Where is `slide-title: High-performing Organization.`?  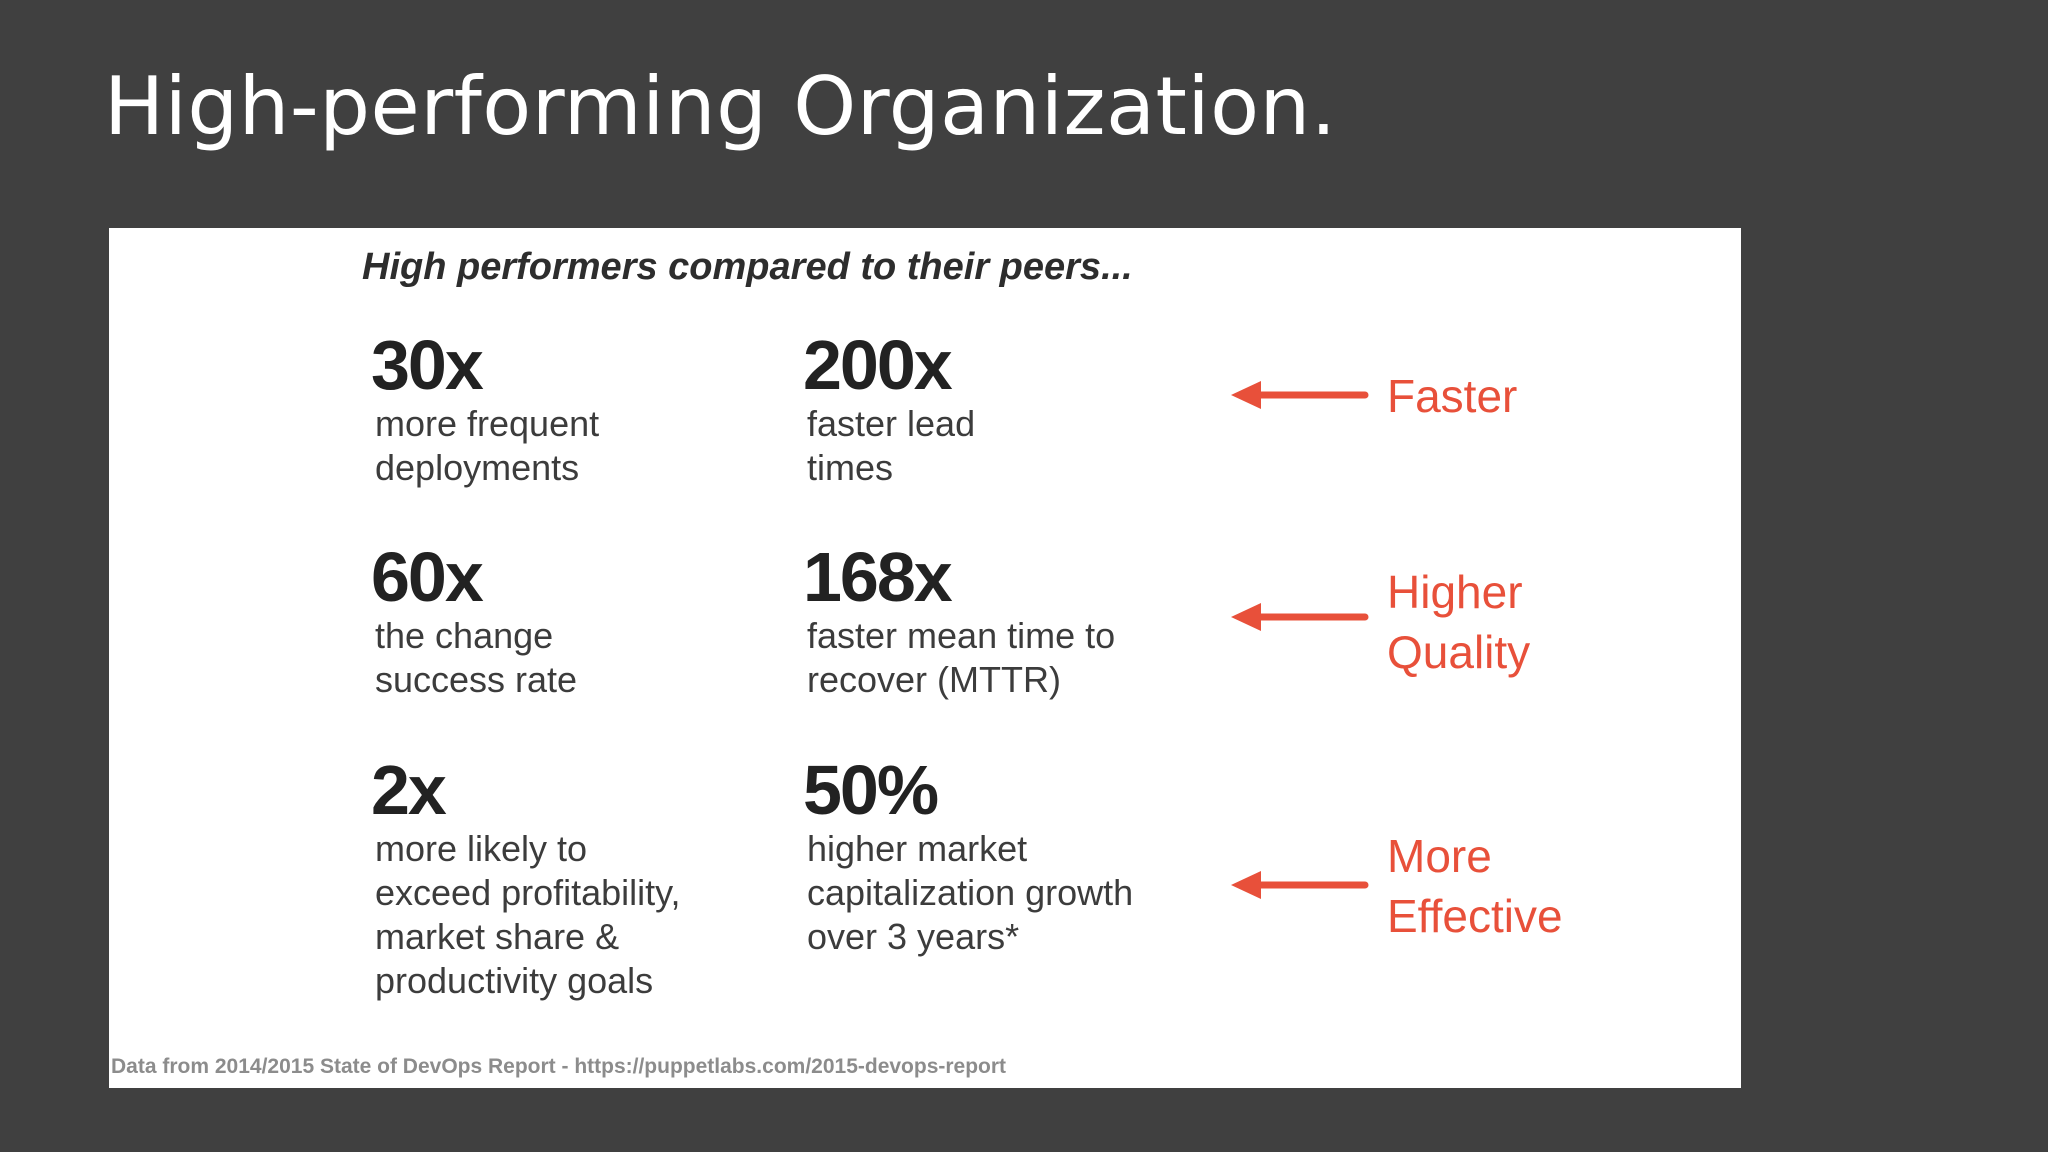 slide-title: High-performing Organization. is located at coordinates (720, 106).